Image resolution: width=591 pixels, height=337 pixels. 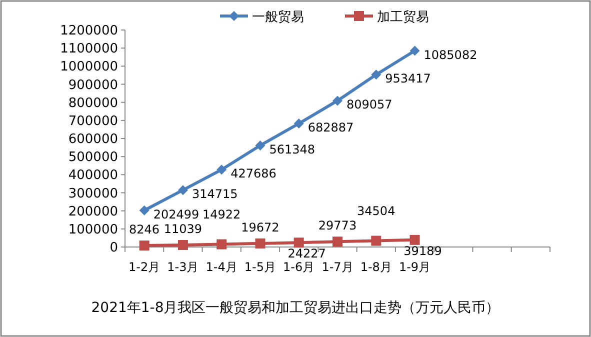 What do you see at coordinates (144, 229) in the screenshot?
I see `data-label: 8246` at bounding box center [144, 229].